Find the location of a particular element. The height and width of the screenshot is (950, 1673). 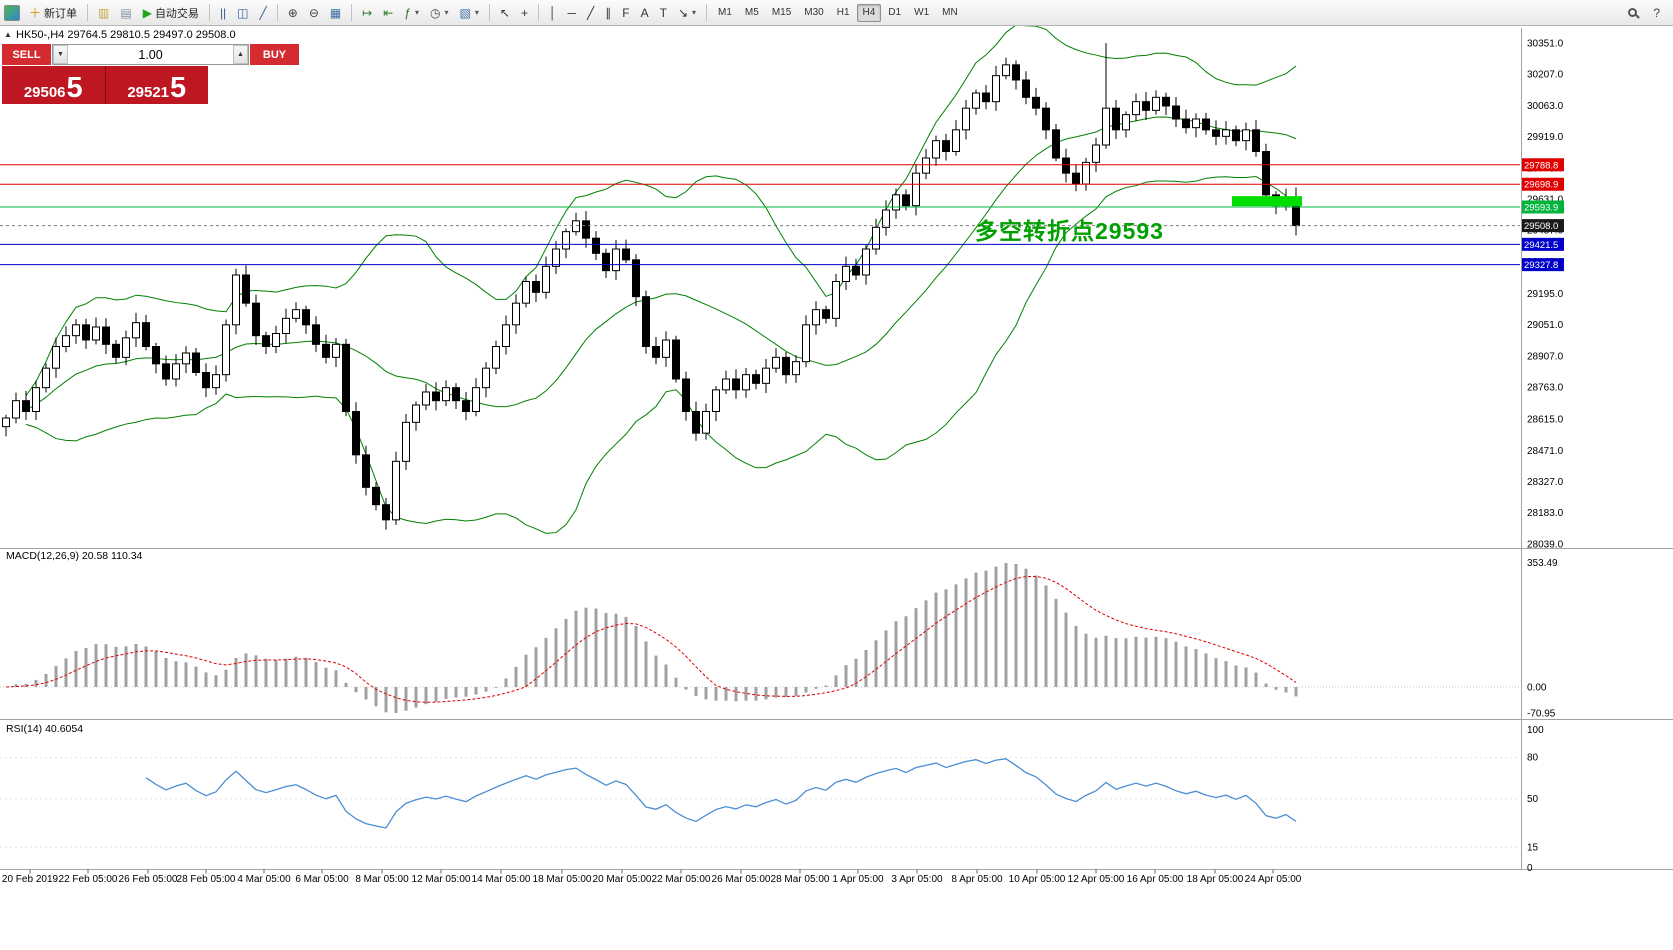

timeframe-w1-button: W1 is located at coordinates (921, 13).